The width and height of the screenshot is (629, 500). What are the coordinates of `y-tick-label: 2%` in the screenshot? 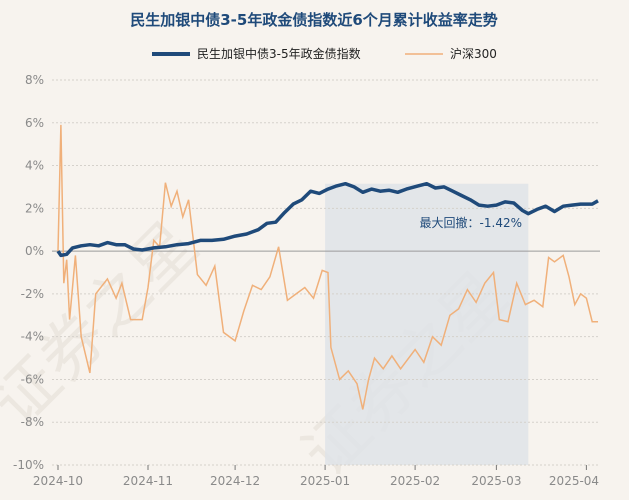 It's located at (34, 208).